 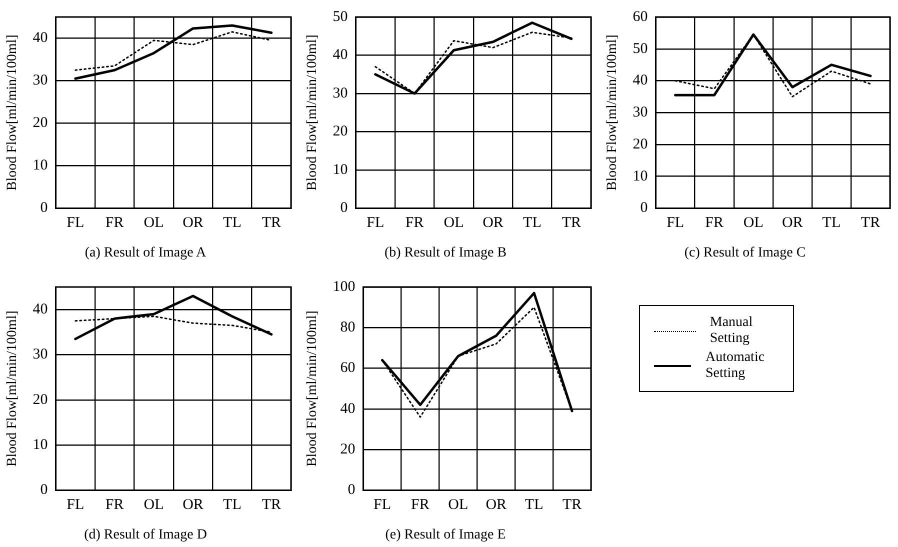 I want to click on y-tick-label: 80, so click(x=348, y=328).